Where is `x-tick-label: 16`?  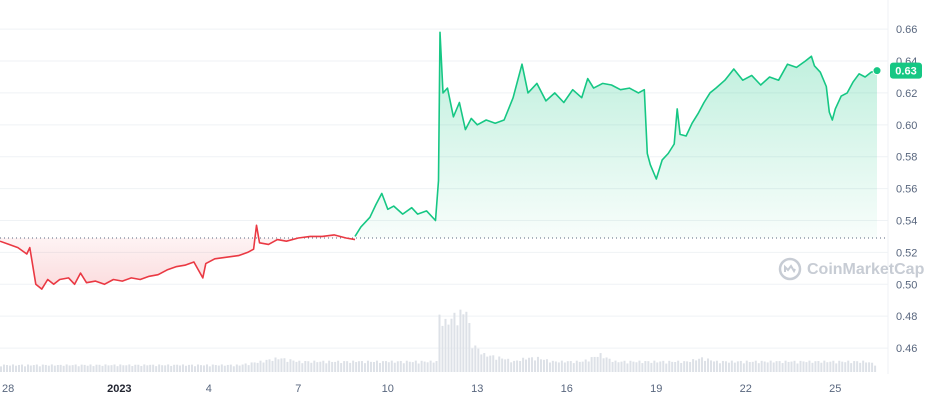
x-tick-label: 16 is located at coordinates (567, 389).